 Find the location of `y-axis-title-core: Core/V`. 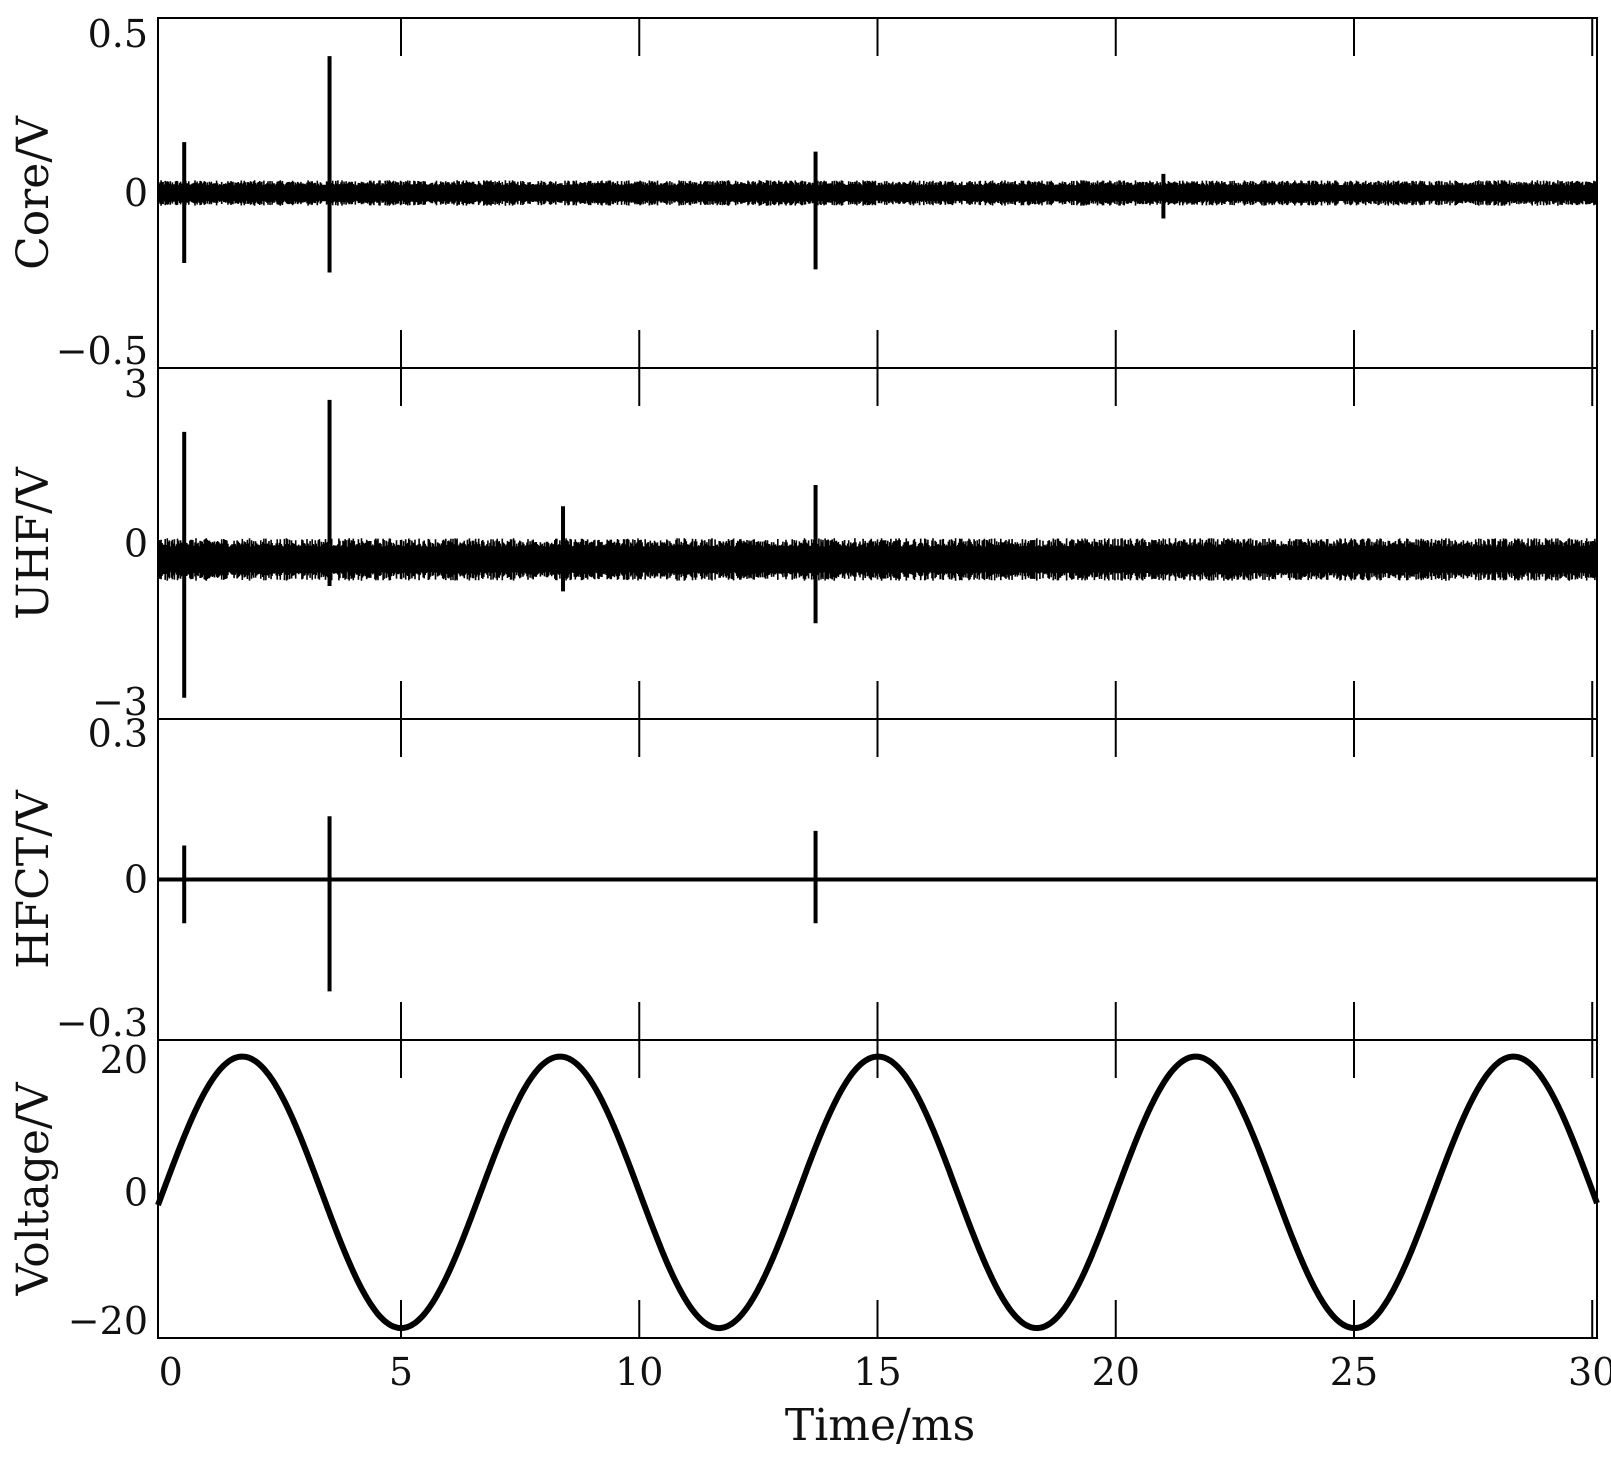

y-axis-title-core: Core/V is located at coordinates (33, 192).